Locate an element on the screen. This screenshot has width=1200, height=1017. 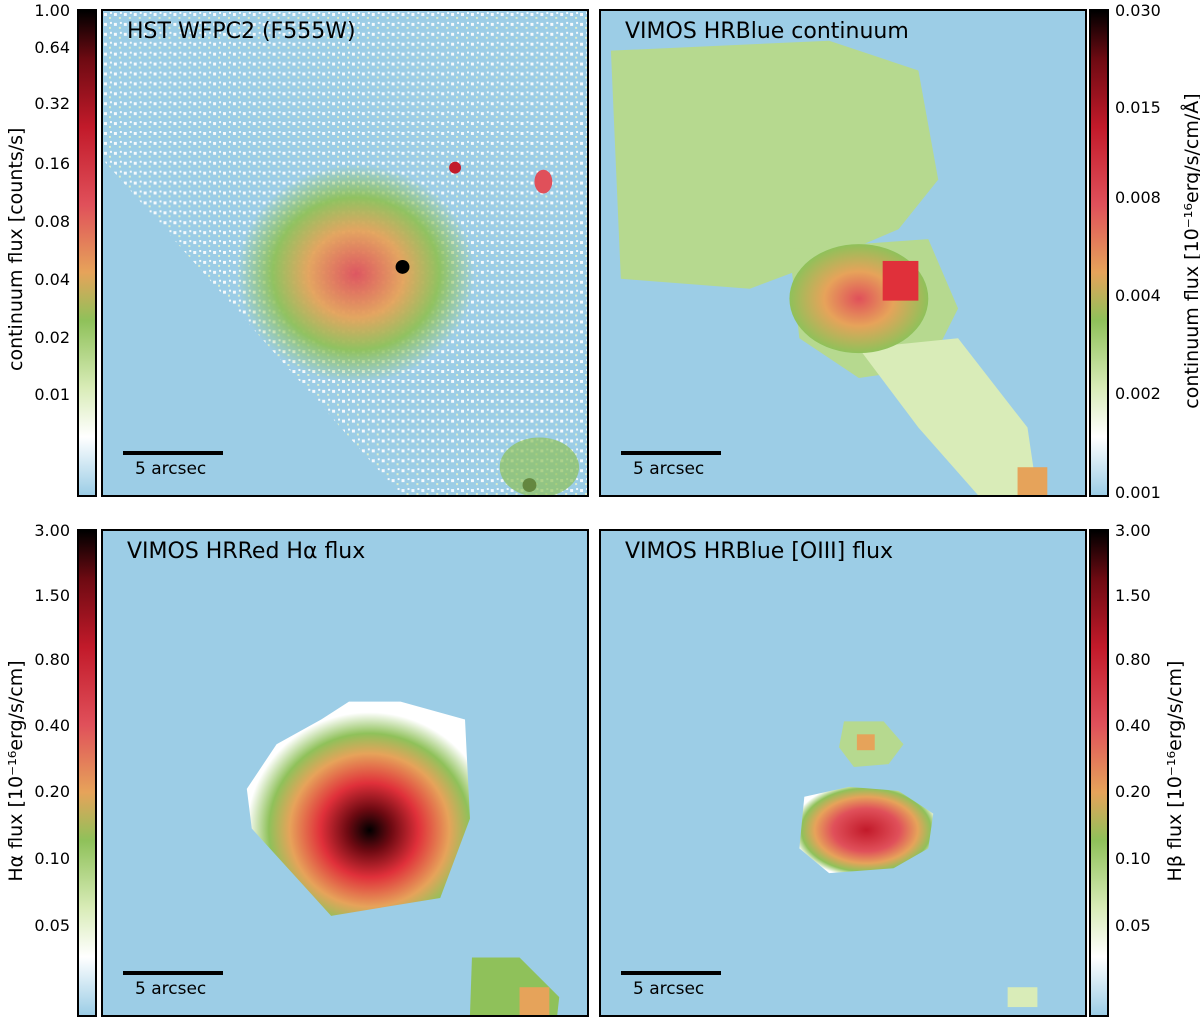
tick-label: 0.64 is located at coordinates (52, 47).